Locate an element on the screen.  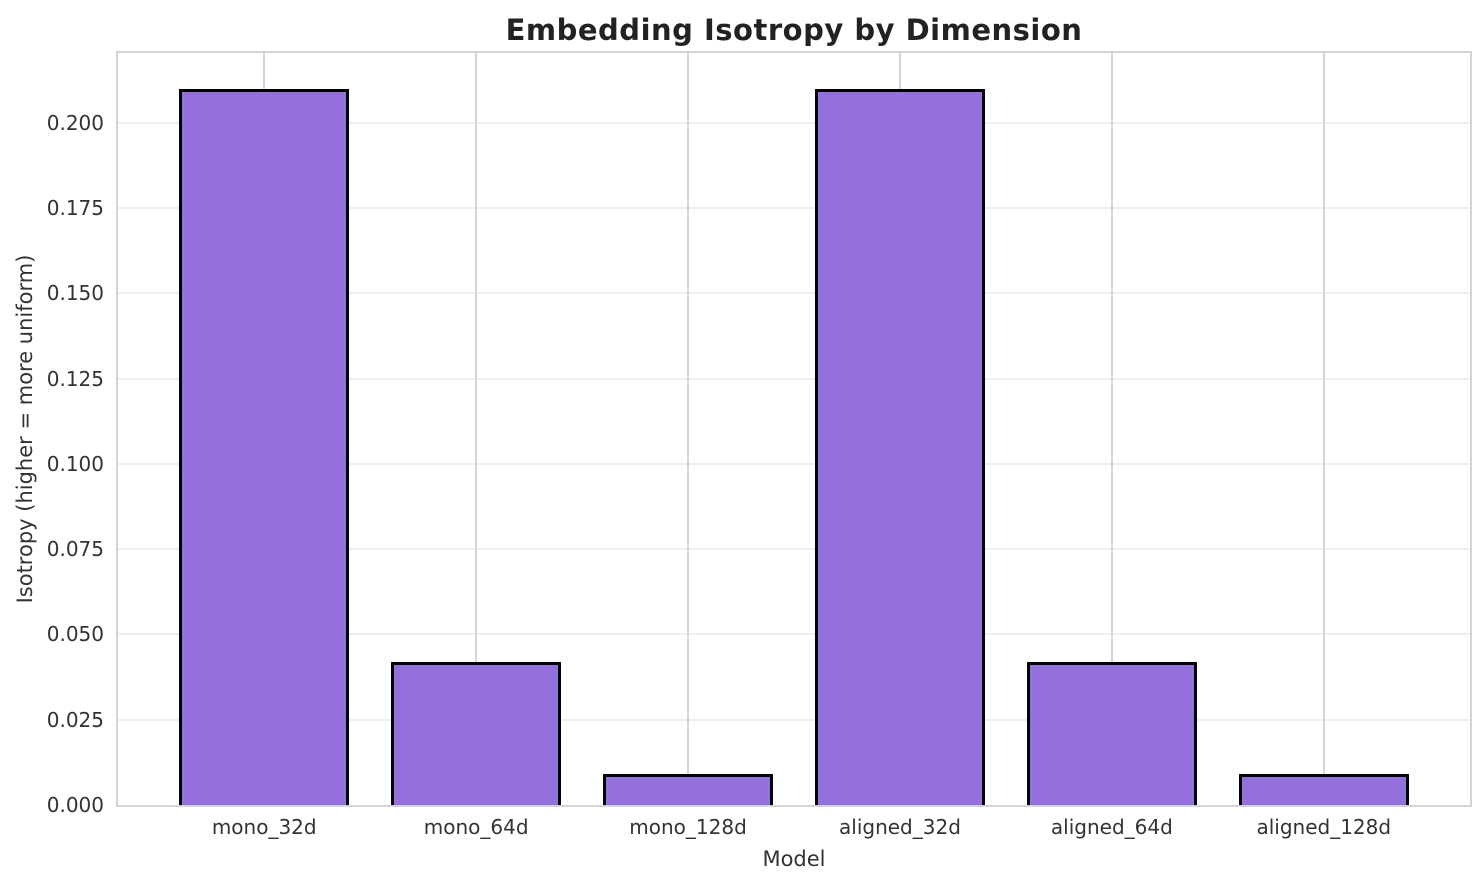
y-tick-label: 0.150 is located at coordinates (75, 293).